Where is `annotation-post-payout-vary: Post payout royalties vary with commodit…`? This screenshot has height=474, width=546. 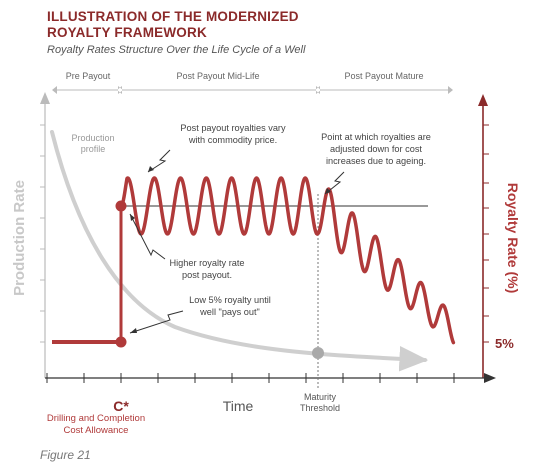
annotation-post-payout-vary: Post payout royalties vary with commodit… is located at coordinates (216, 148).